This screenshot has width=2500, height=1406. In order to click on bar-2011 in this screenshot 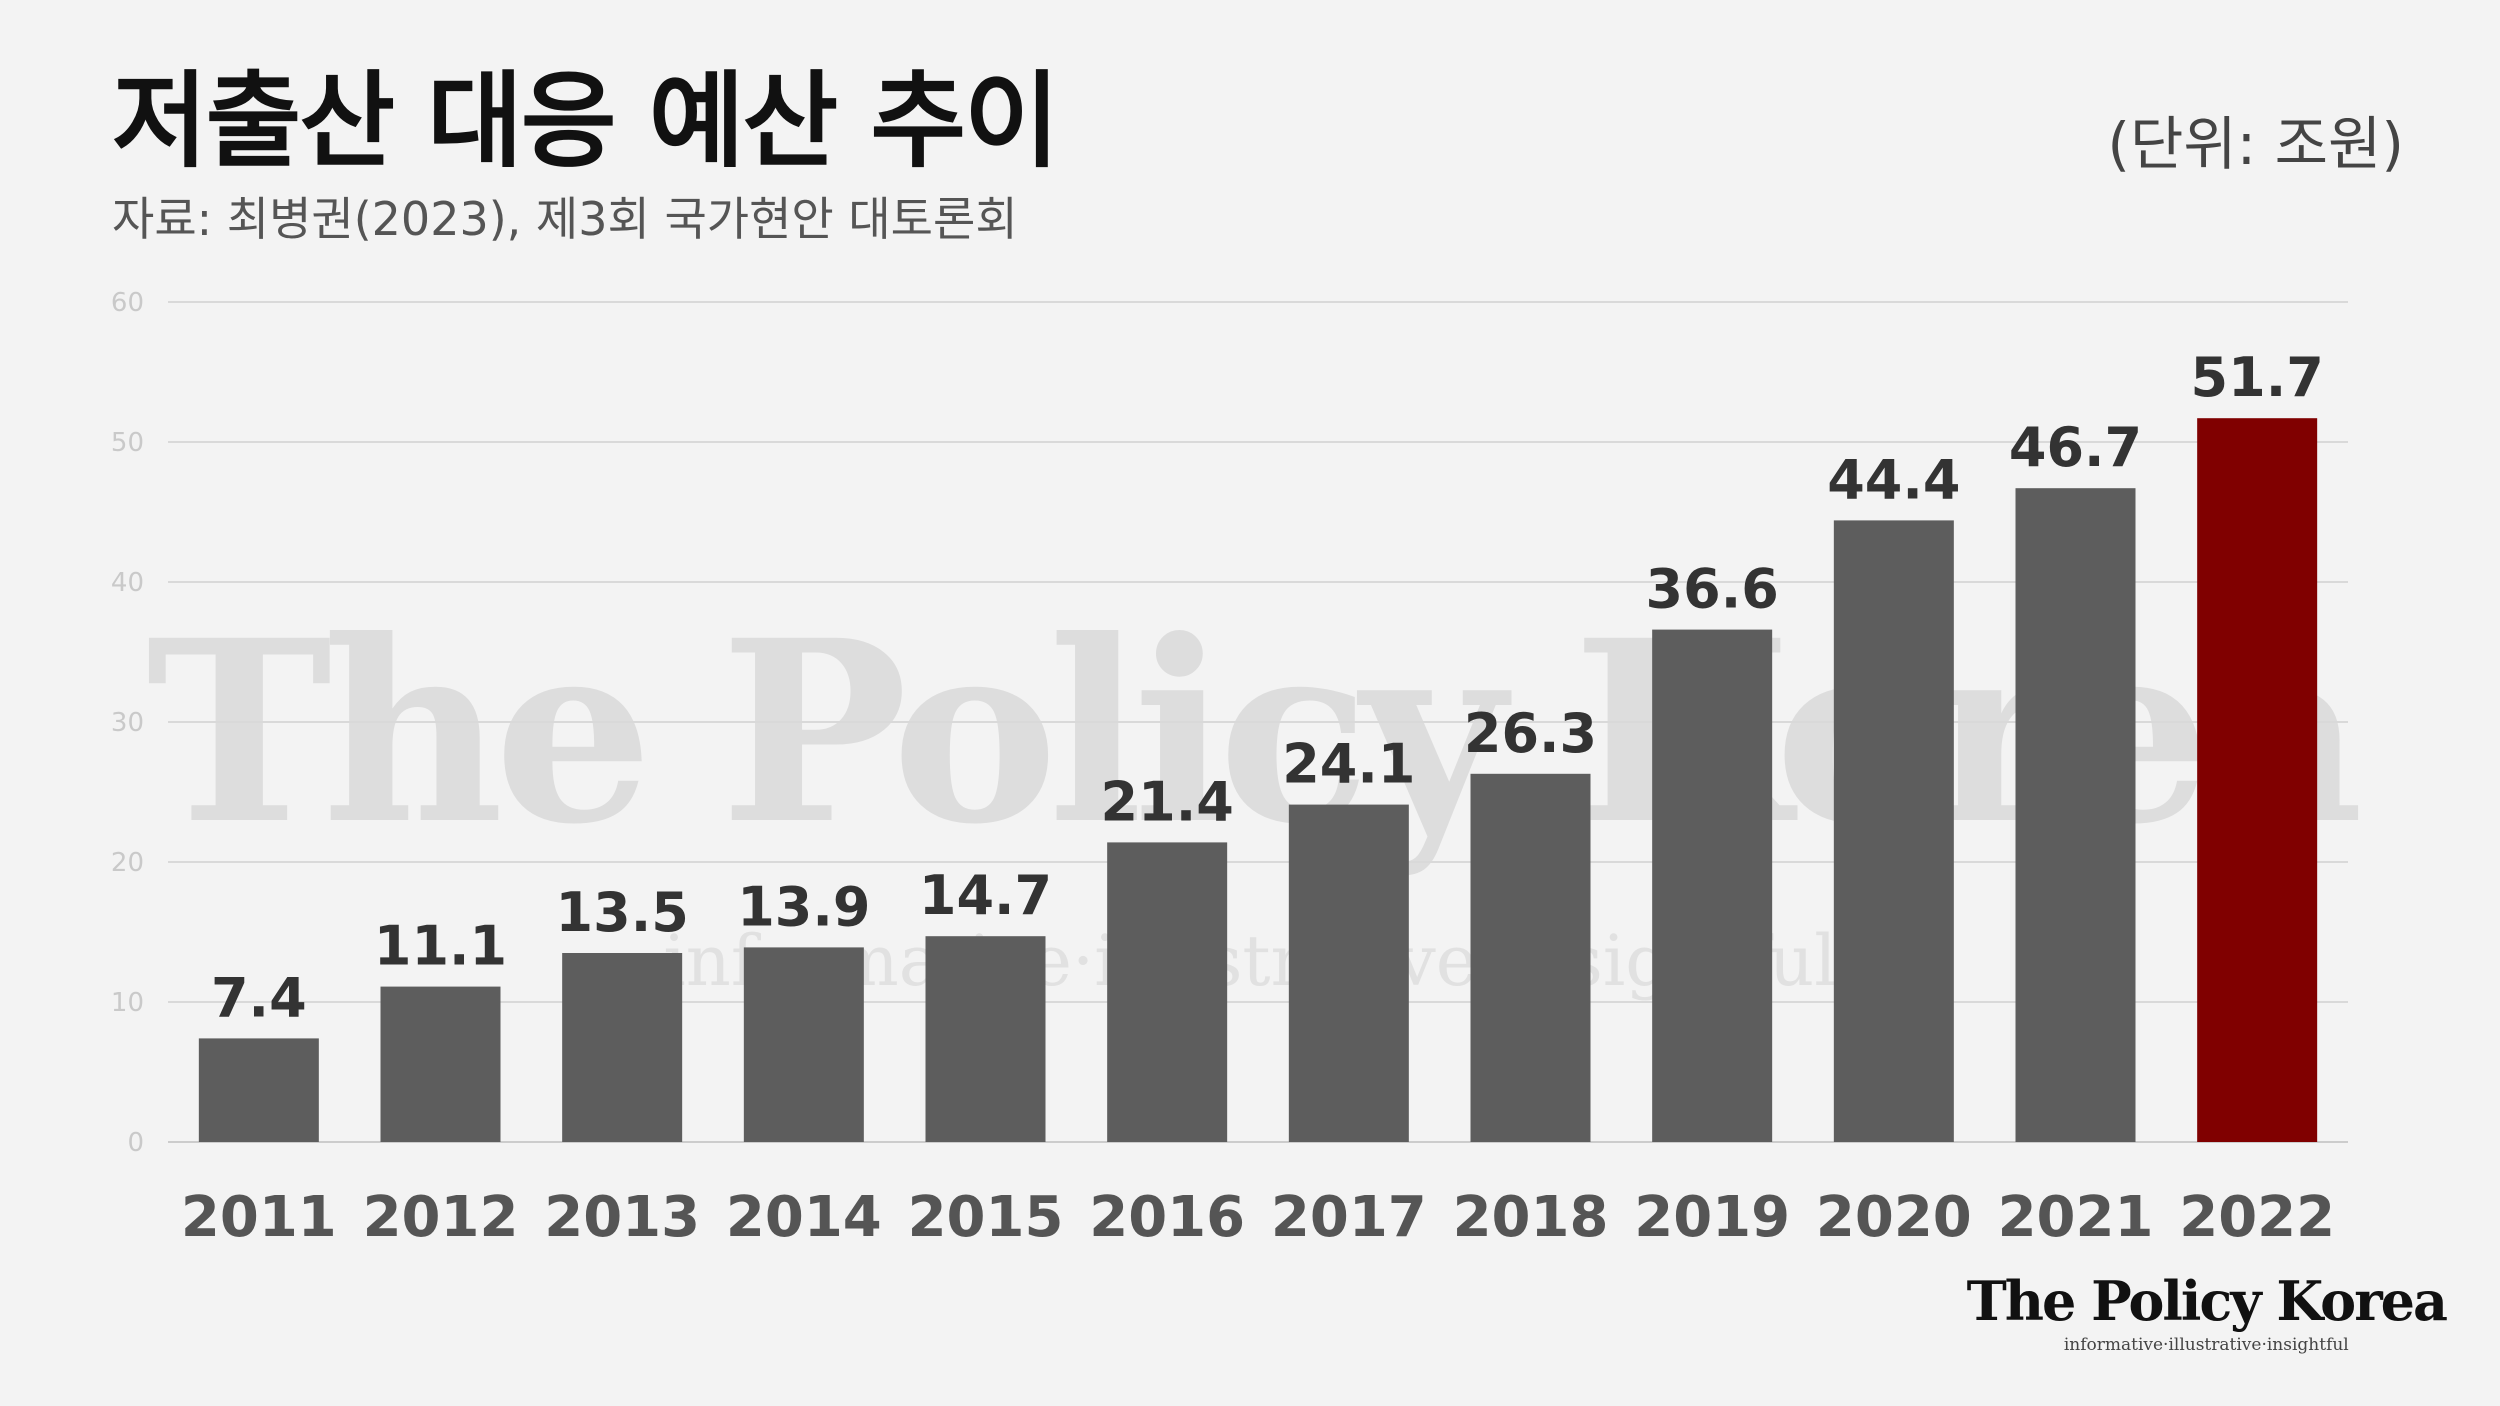, I will do `click(258, 1090)`.